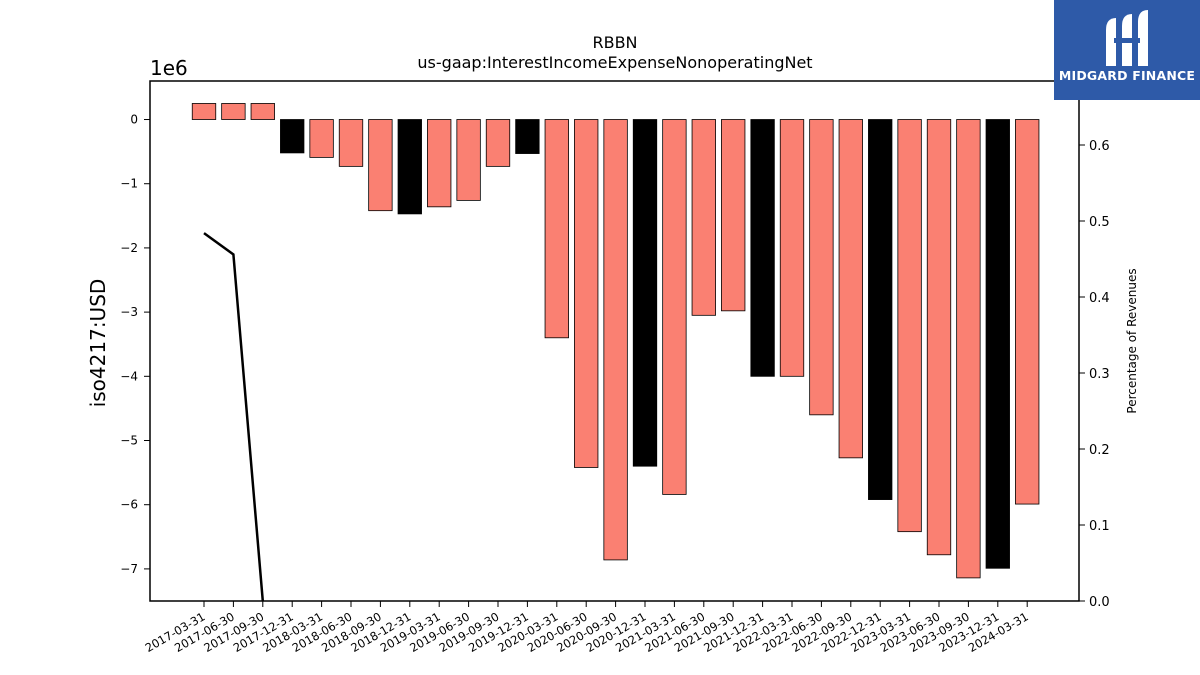 This screenshot has width=1200, height=675. What do you see at coordinates (1099, 450) in the screenshot?
I see `y2-tick-label: 0.2` at bounding box center [1099, 450].